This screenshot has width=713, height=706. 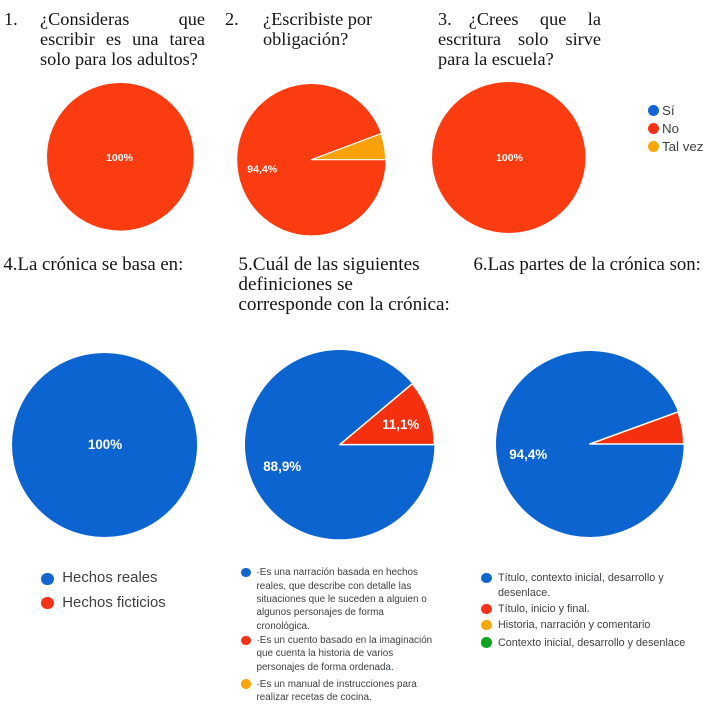 What do you see at coordinates (400, 424) in the screenshot?
I see `svg-text: 11,1%` at bounding box center [400, 424].